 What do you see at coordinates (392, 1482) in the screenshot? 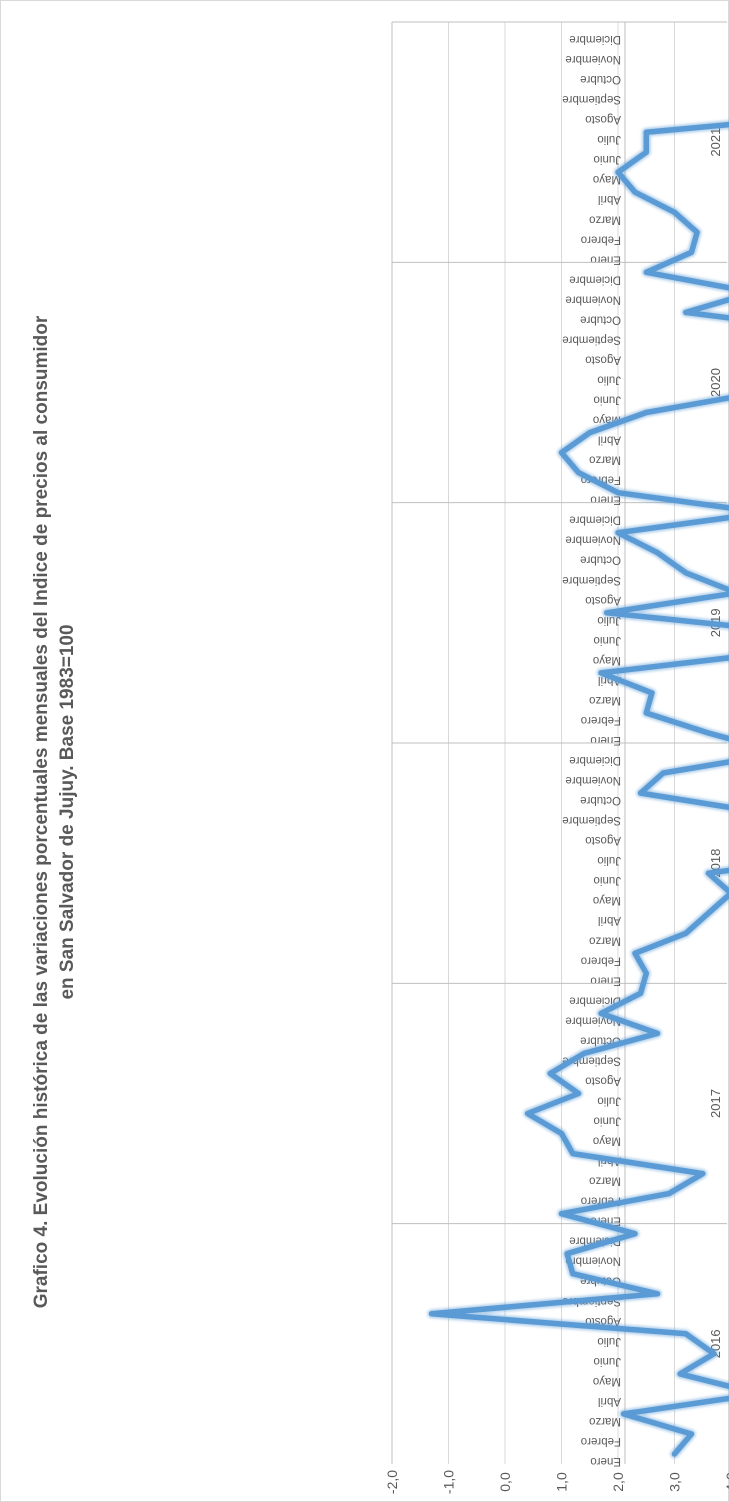
I see `y-tick-label: -2,0` at bounding box center [392, 1482].